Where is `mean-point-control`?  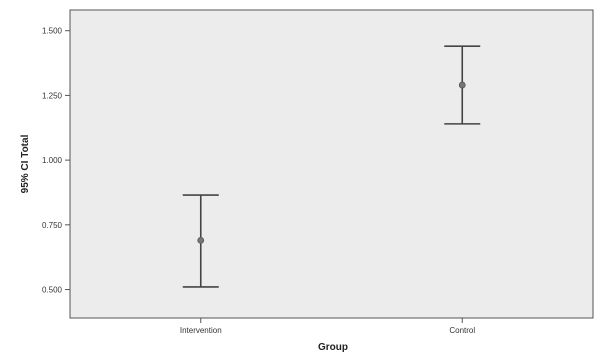
mean-point-control is located at coordinates (462, 85).